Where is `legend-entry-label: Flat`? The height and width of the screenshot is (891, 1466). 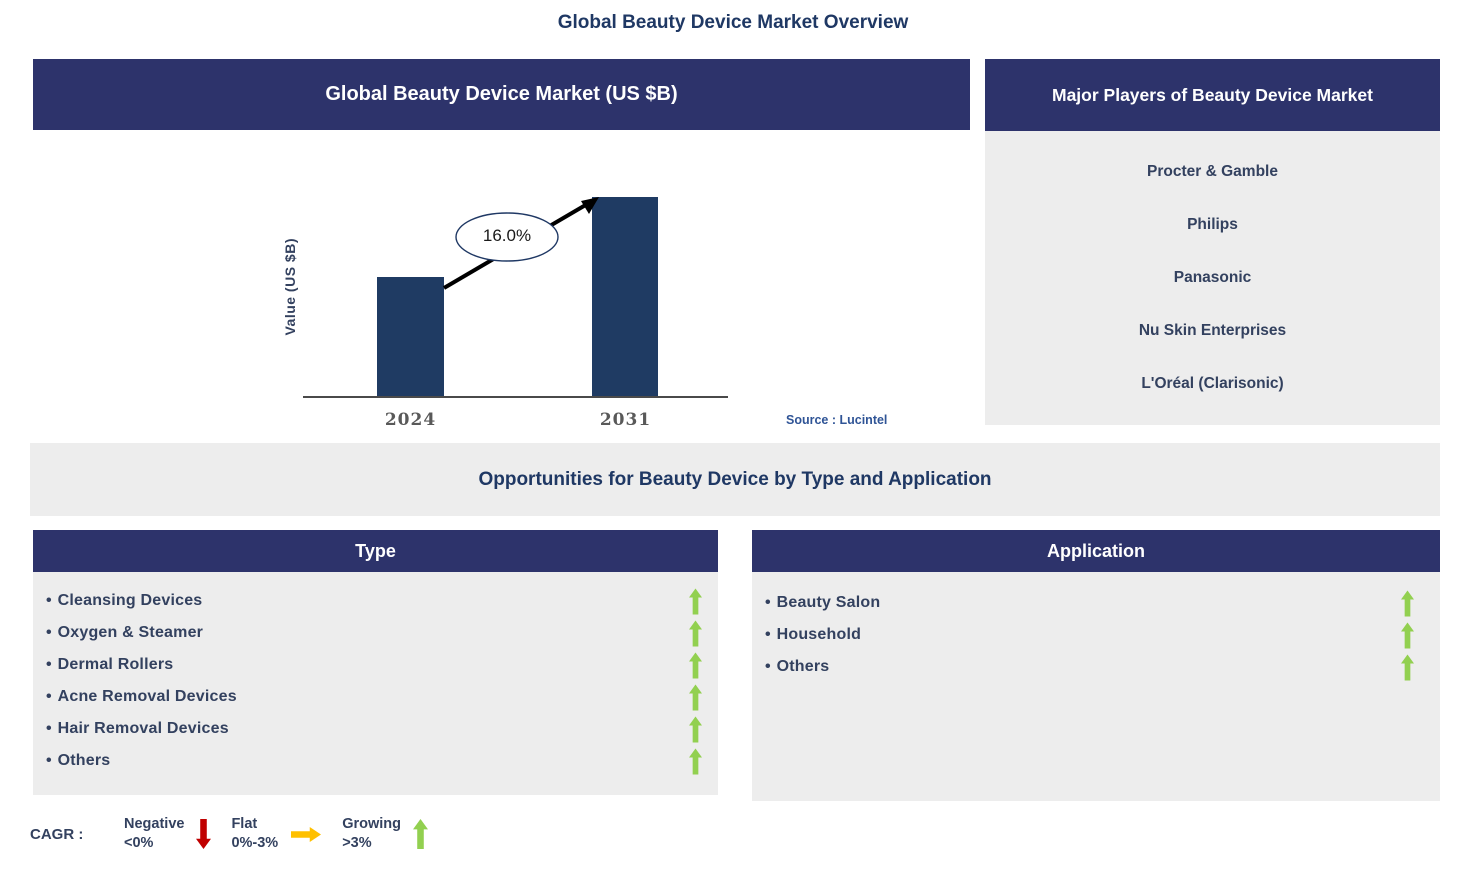 legend-entry-label: Flat is located at coordinates (244, 824).